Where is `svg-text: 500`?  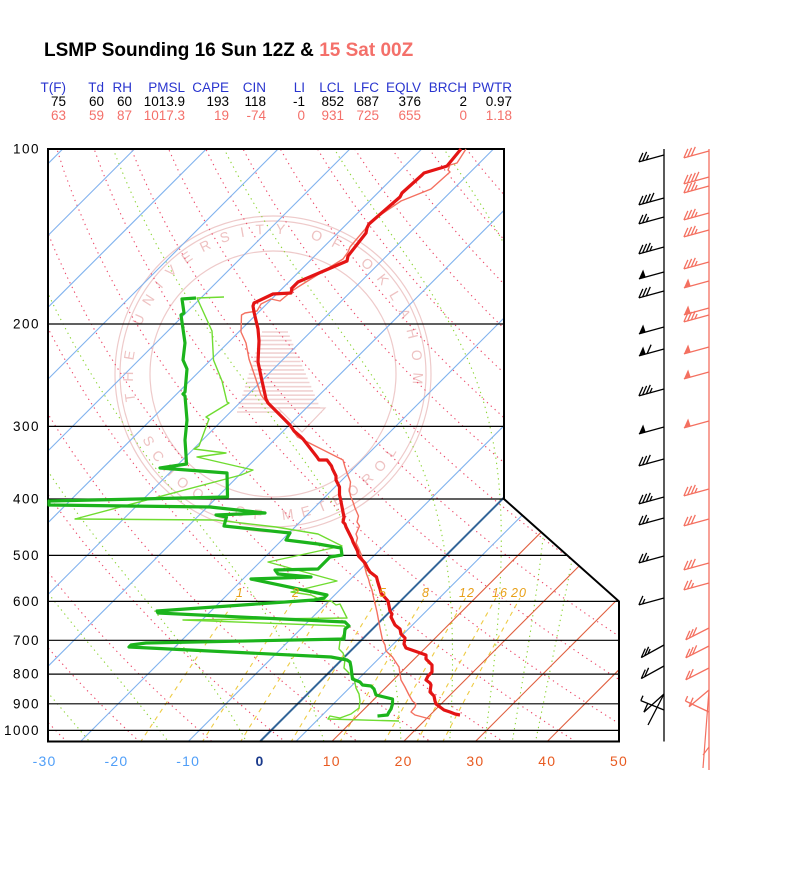 svg-text: 500 is located at coordinates (26, 555).